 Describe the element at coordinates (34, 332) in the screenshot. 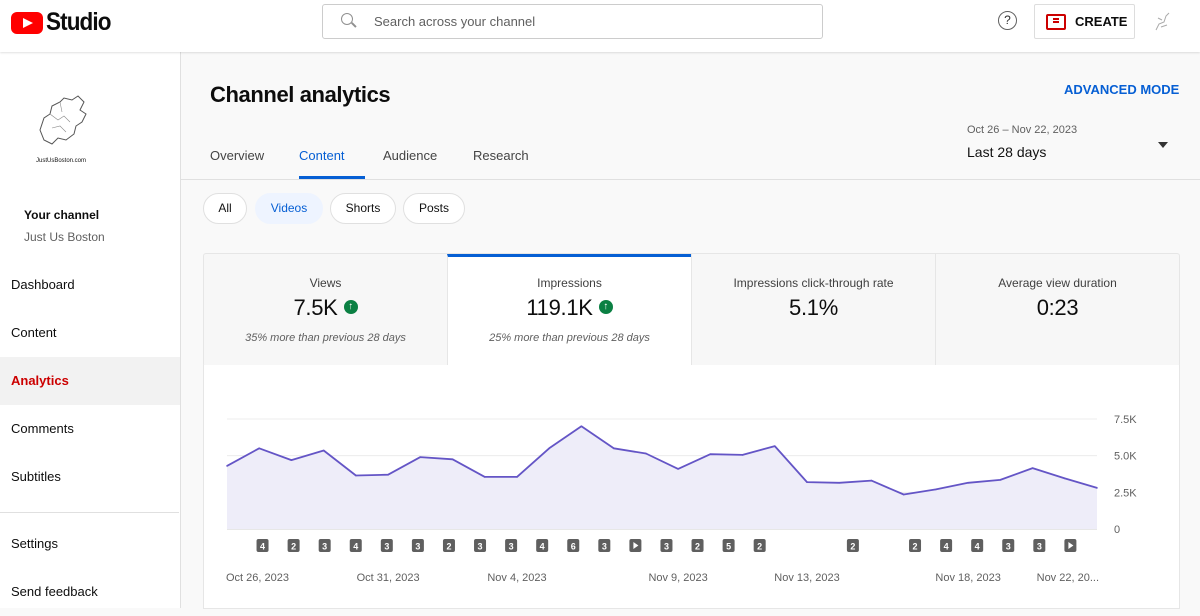

I see `sidebar-item-content: Content` at that location.